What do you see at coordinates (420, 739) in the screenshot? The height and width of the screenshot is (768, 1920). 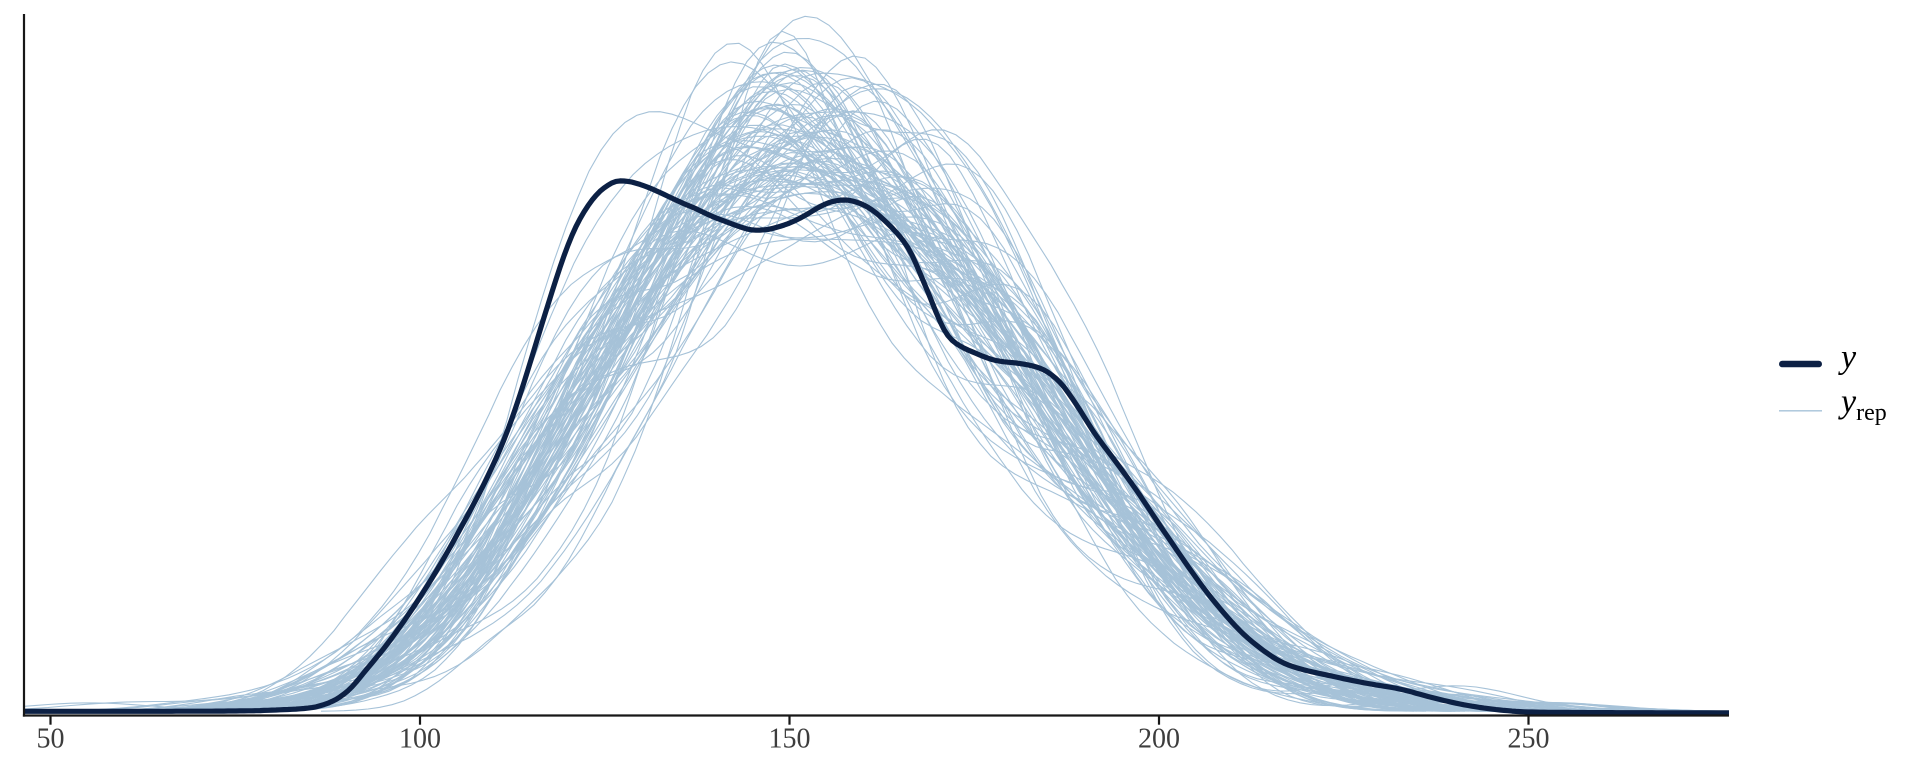 I see `svg-text: 100` at bounding box center [420, 739].